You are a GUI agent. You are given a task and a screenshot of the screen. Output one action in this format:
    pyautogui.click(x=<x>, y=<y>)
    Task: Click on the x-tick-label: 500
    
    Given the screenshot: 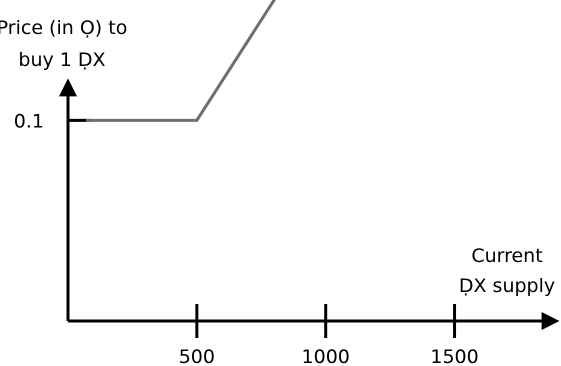 What is the action you would take?
    pyautogui.click(x=197, y=356)
    